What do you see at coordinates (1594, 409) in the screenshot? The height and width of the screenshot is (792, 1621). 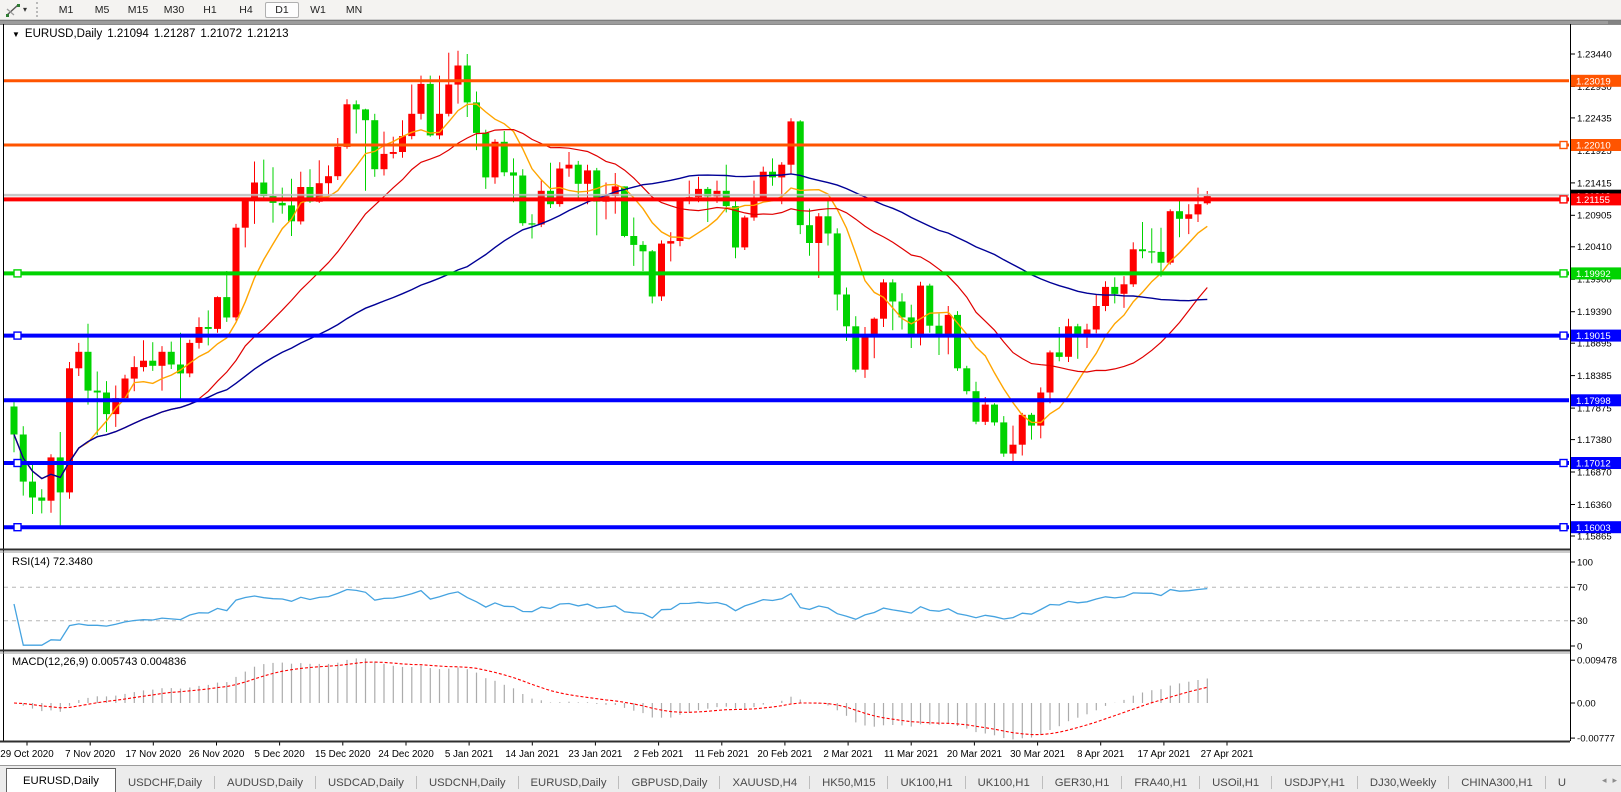 I see `price-tick-1.17875: 1.17875` at bounding box center [1594, 409].